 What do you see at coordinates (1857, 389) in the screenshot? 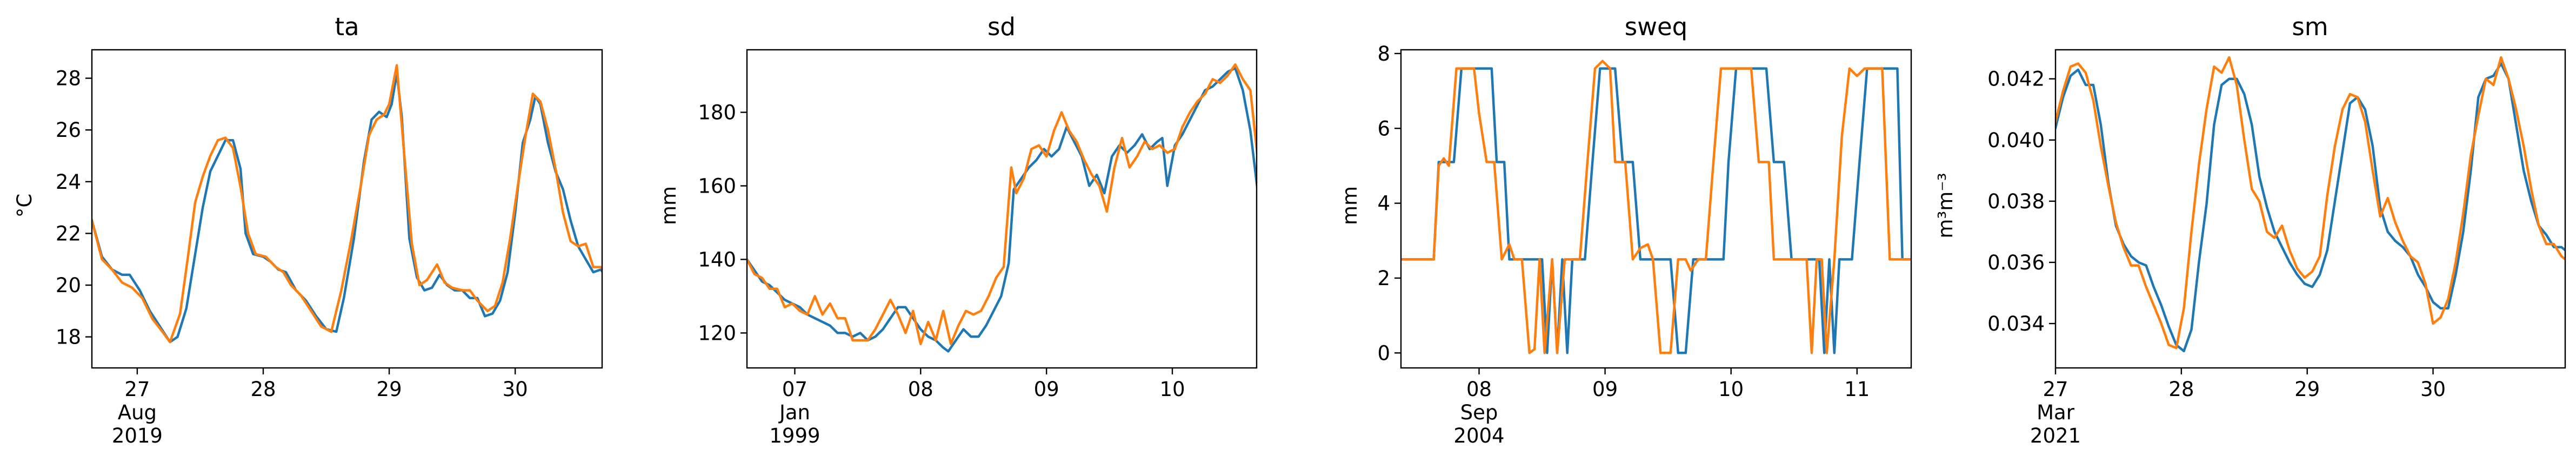
I see `x-tick-label: 11` at bounding box center [1857, 389].